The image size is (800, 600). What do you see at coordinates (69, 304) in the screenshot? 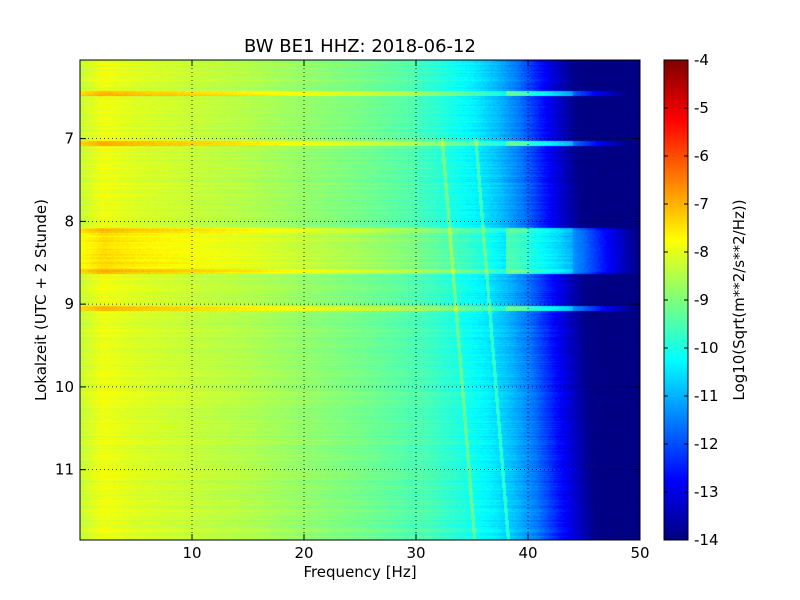
I see `y-tick-label: 9` at bounding box center [69, 304].